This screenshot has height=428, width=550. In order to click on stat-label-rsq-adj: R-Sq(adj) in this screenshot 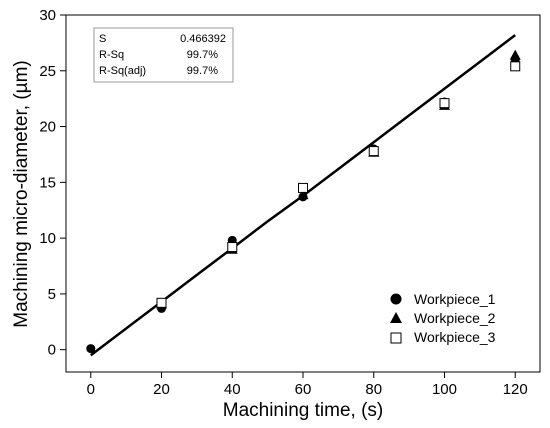, I will do `click(122, 71)`.